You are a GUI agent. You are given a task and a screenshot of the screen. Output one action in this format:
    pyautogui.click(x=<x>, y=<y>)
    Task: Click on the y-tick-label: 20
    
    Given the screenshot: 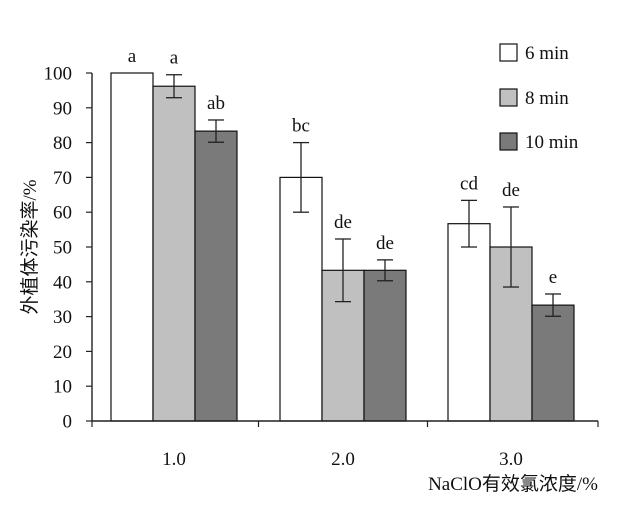 What is the action you would take?
    pyautogui.click(x=62, y=352)
    